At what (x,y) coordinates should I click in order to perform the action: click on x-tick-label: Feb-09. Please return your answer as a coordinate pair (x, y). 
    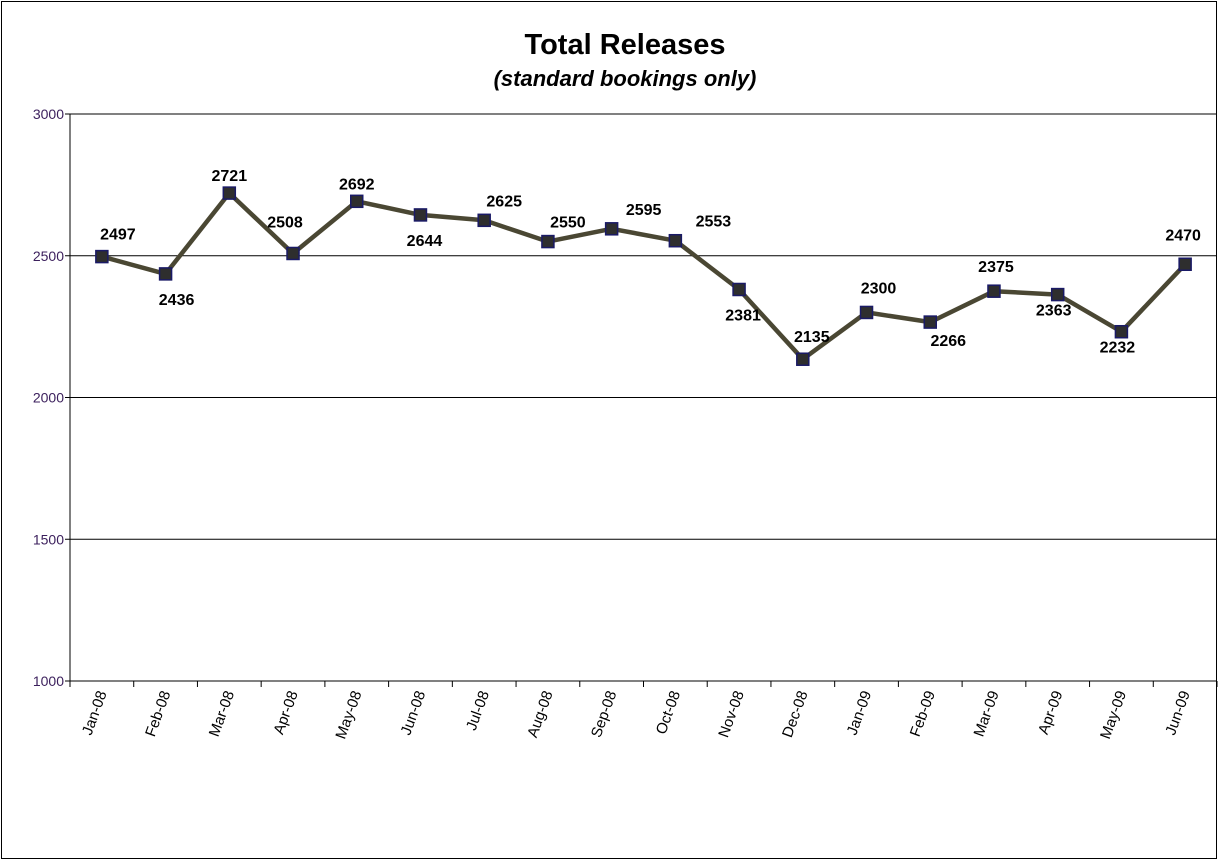
    Looking at the image, I should click on (923, 714).